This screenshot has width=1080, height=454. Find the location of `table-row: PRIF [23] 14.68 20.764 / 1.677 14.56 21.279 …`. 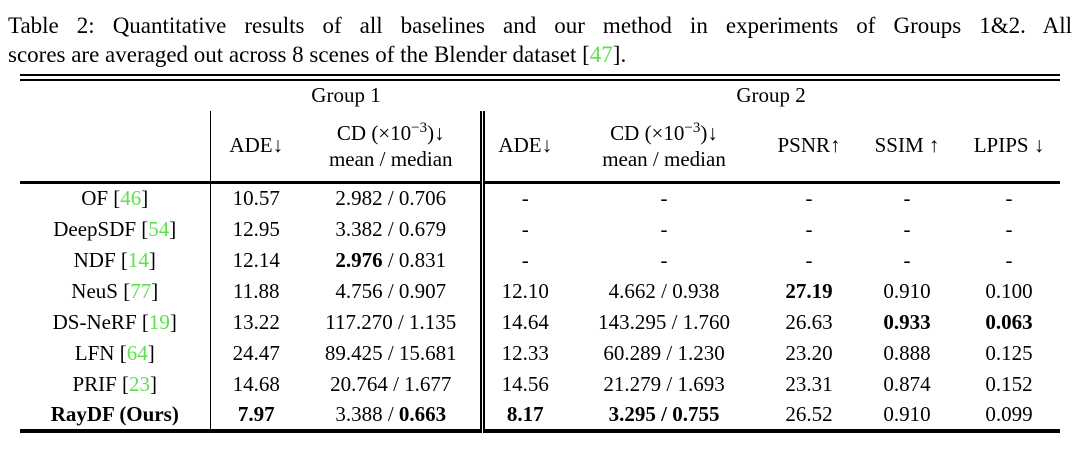

table-row: PRIF [23] 14.68 20.764 / 1.677 14.56 21.279 … is located at coordinates (540, 384).